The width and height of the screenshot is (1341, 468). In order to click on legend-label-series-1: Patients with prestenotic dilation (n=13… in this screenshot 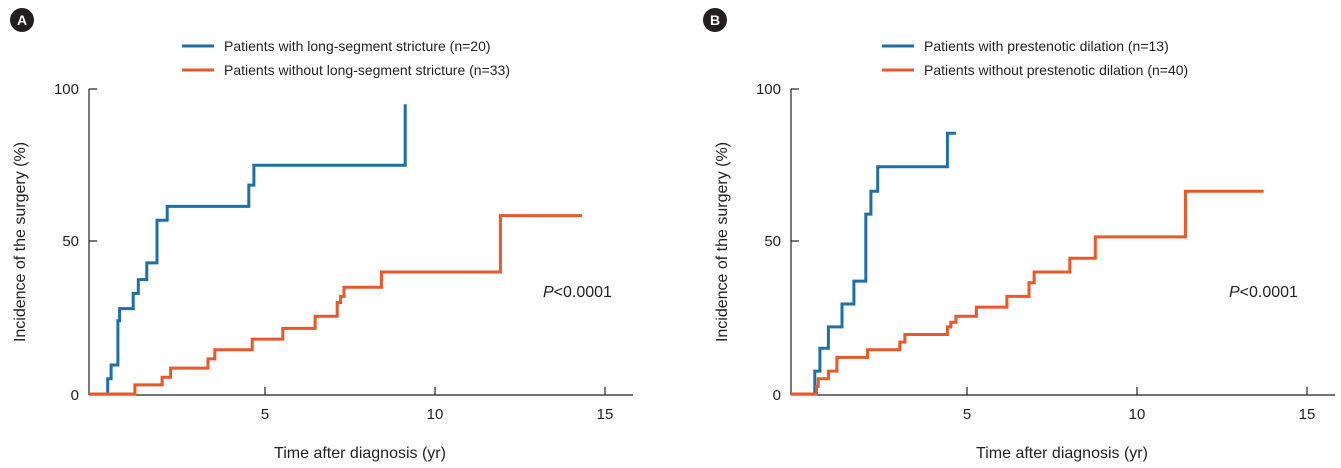, I will do `click(1046, 46)`.